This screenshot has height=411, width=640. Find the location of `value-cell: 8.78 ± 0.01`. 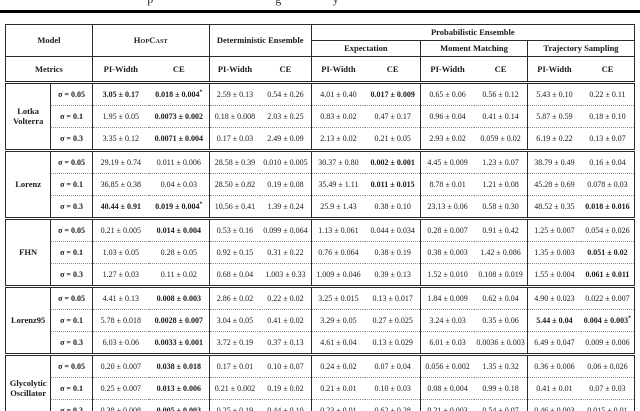

value-cell: 8.78 ± 0.01 is located at coordinates (447, 184).